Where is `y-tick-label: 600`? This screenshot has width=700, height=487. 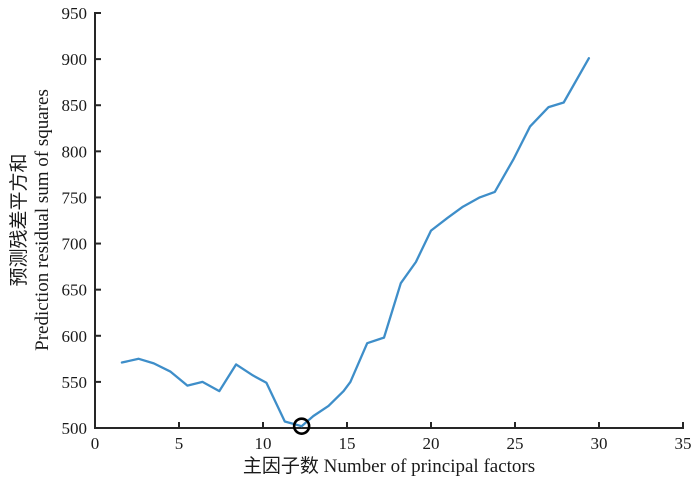 y-tick-label: 600 is located at coordinates (75, 336).